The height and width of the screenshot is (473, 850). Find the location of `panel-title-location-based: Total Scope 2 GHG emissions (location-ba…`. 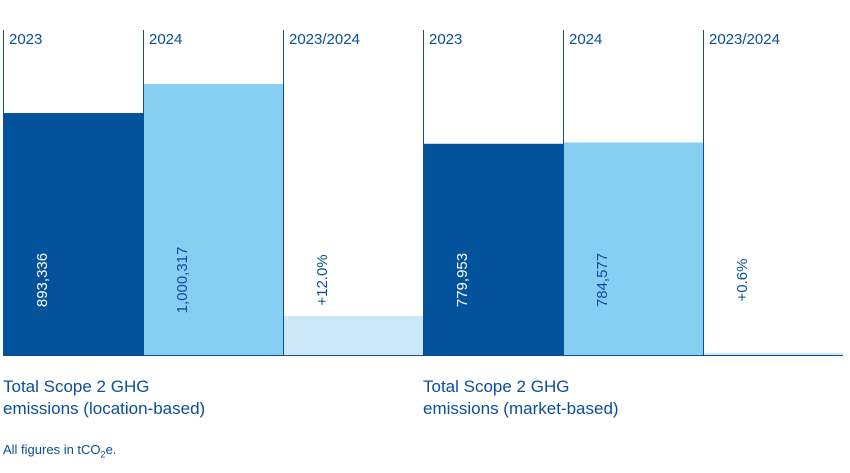

panel-title-location-based: Total Scope 2 GHG emissions (location-ba… is located at coordinates (183, 398).